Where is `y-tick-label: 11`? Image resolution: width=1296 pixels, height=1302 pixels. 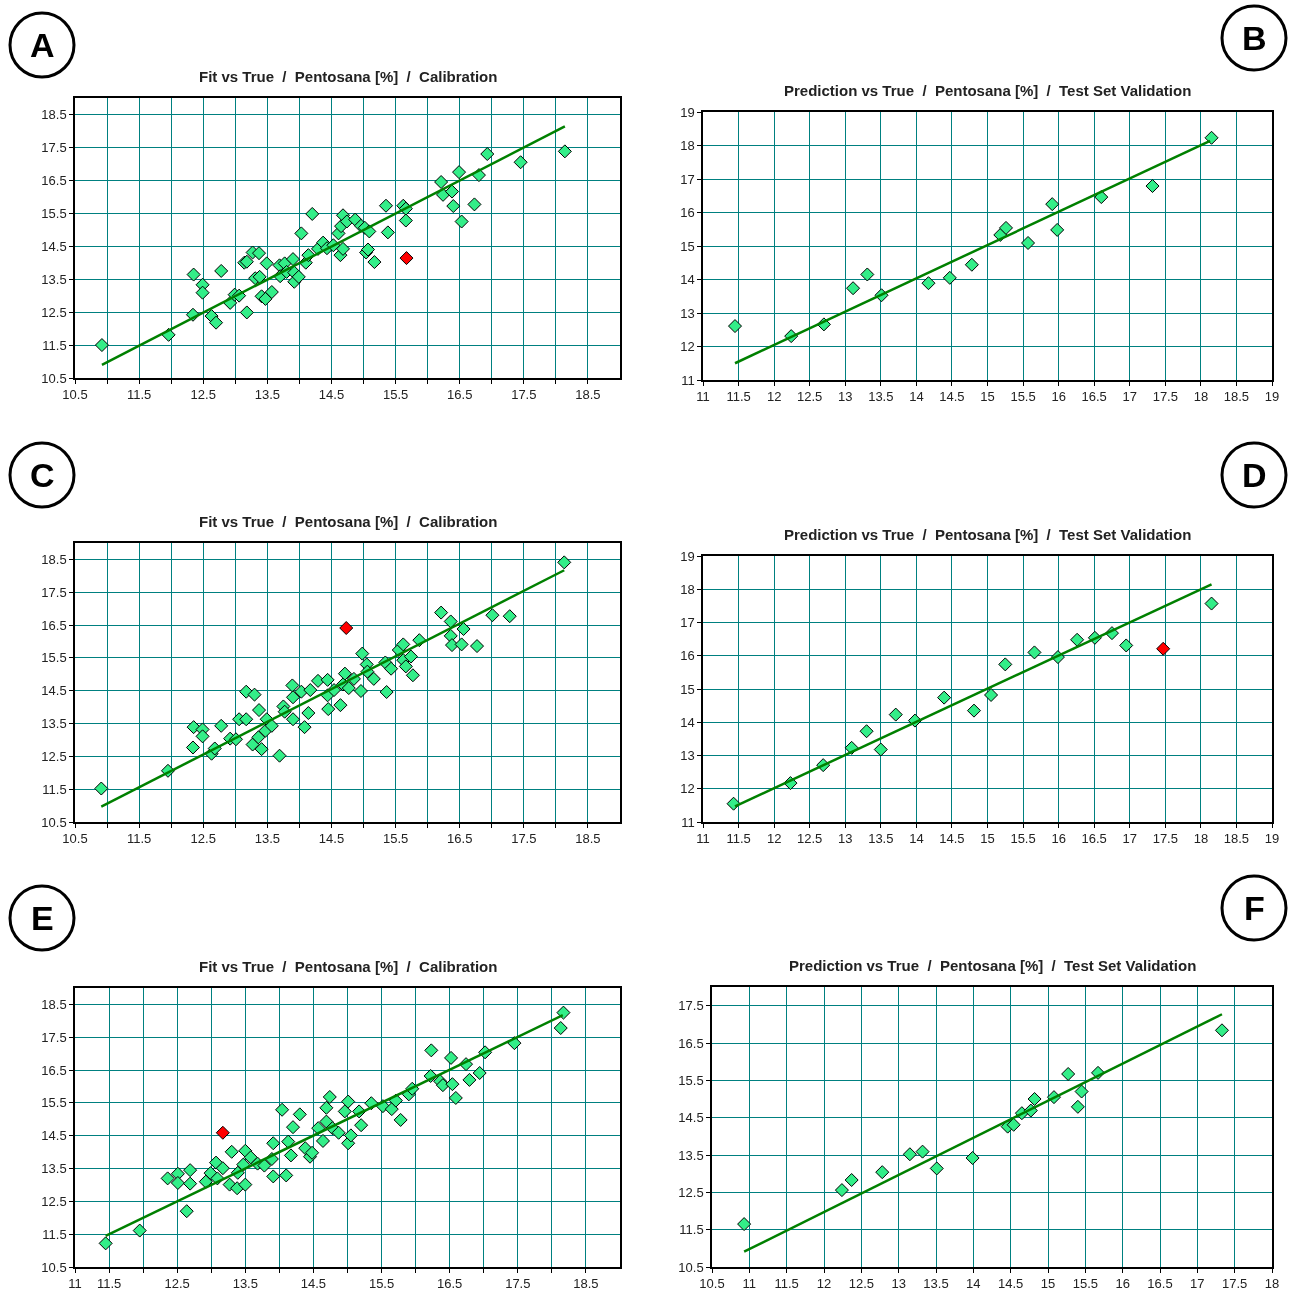
y-tick-label: 11 is located at coordinates (688, 380).